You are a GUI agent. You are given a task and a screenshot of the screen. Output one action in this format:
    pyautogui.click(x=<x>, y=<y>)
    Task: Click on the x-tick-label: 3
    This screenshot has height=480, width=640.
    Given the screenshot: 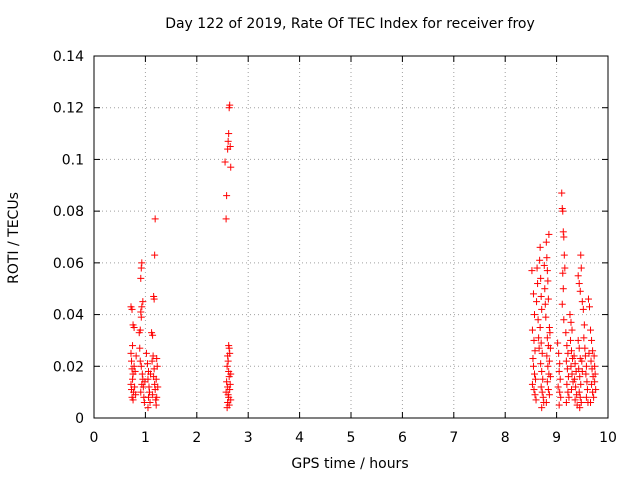 What is the action you would take?
    pyautogui.click(x=248, y=438)
    